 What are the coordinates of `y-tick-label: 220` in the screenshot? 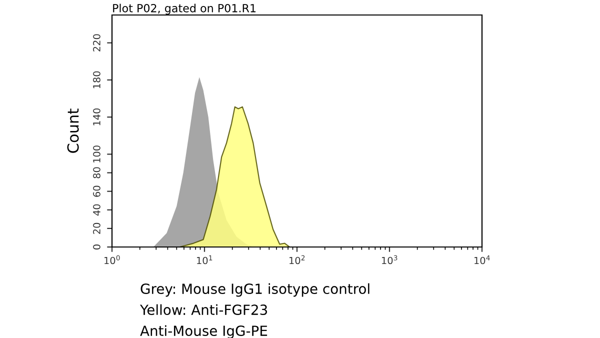 It's located at (96, 43).